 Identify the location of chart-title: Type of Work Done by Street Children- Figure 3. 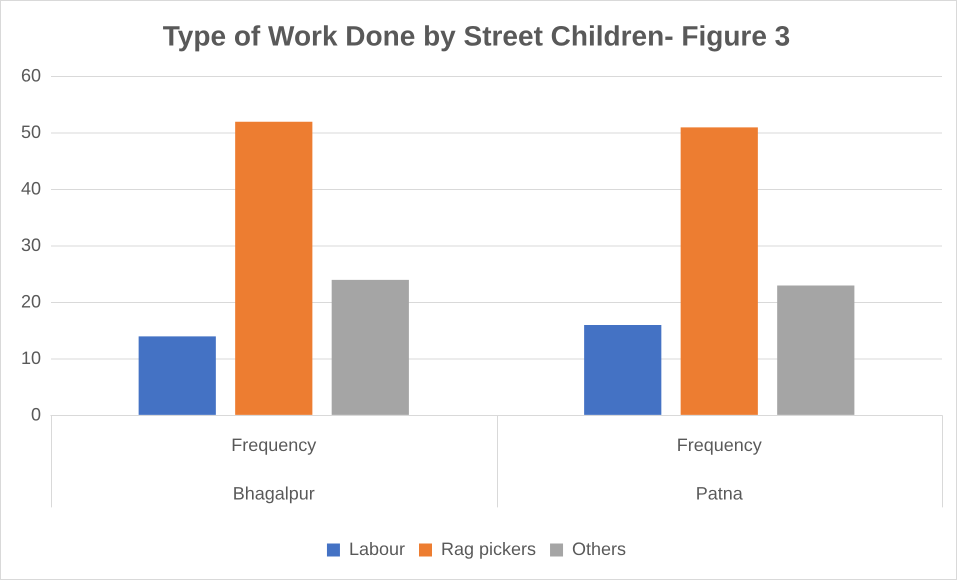
(476, 36).